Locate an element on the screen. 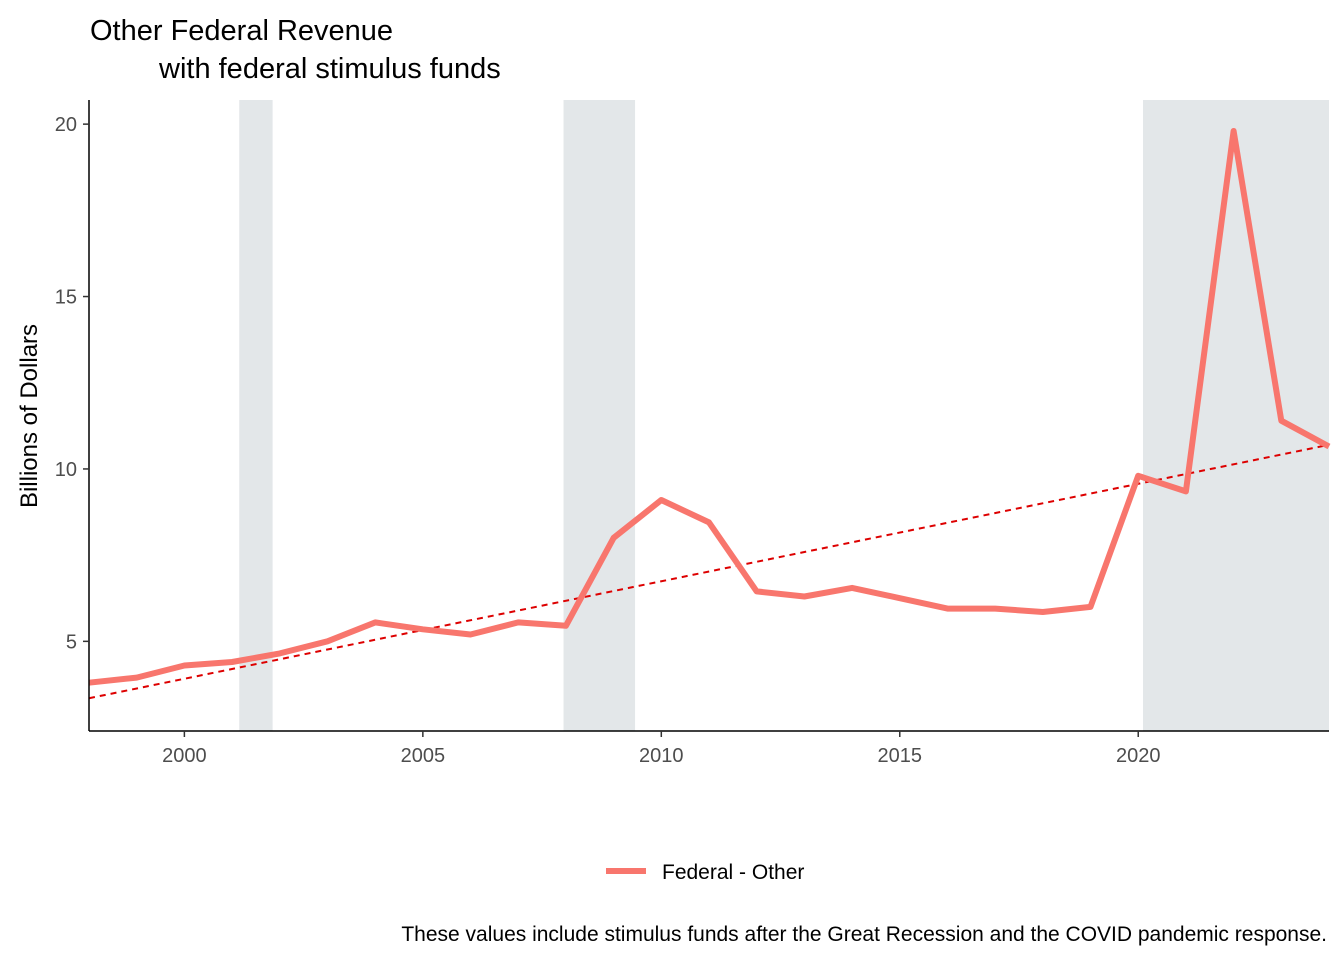 The height and width of the screenshot is (960, 1344). legend-label-federal-other: Federal - Other is located at coordinates (733, 872).